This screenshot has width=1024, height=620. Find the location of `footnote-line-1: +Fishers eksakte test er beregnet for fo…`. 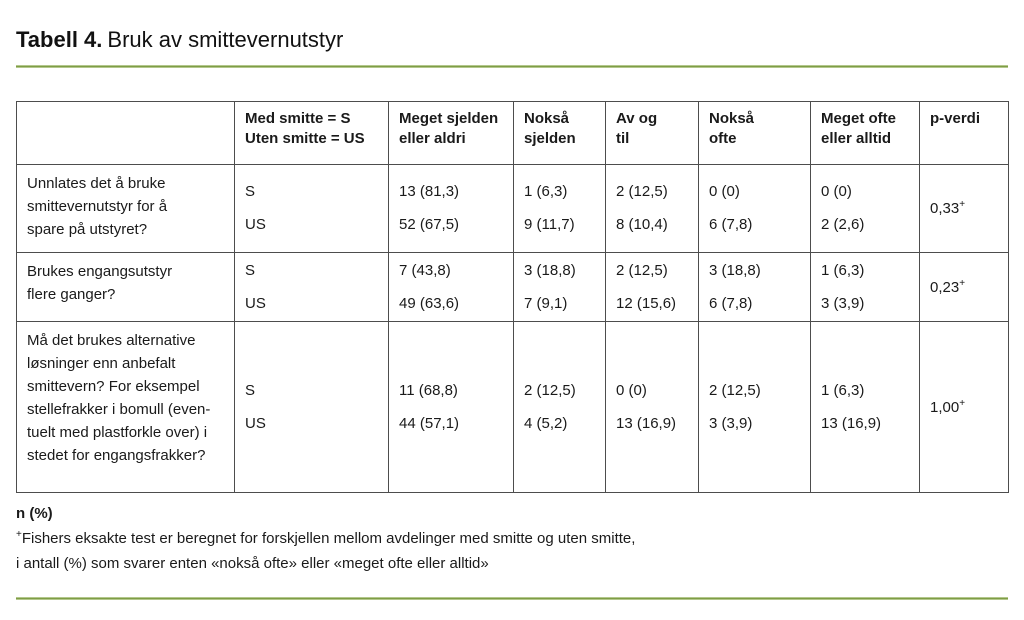

footnote-line-1: +Fishers eksakte test er beregnet for fo… is located at coordinates (512, 538).